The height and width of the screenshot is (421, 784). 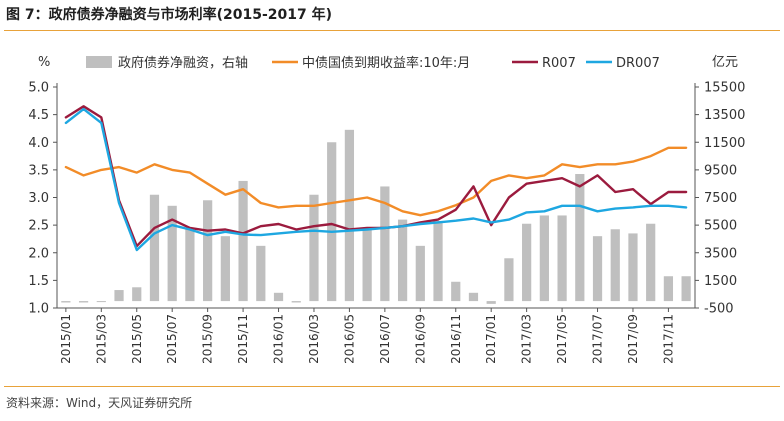 What do you see at coordinates (491, 339) in the screenshot?
I see `x-tick-label: 2017/01` at bounding box center [491, 339].